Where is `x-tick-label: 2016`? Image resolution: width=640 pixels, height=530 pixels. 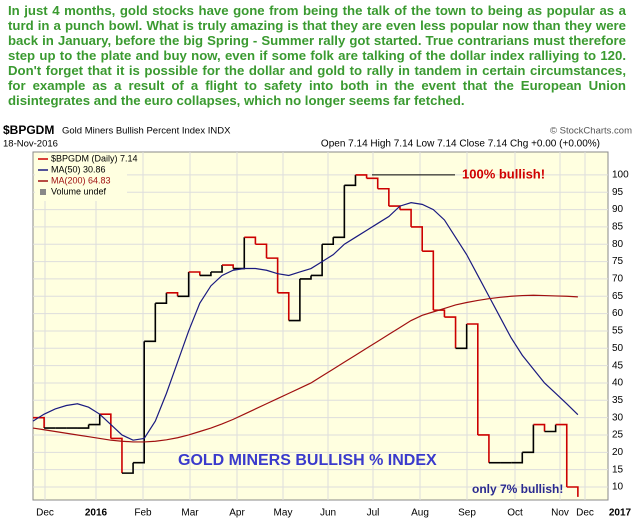
x-tick-label: 2016 is located at coordinates (96, 513).